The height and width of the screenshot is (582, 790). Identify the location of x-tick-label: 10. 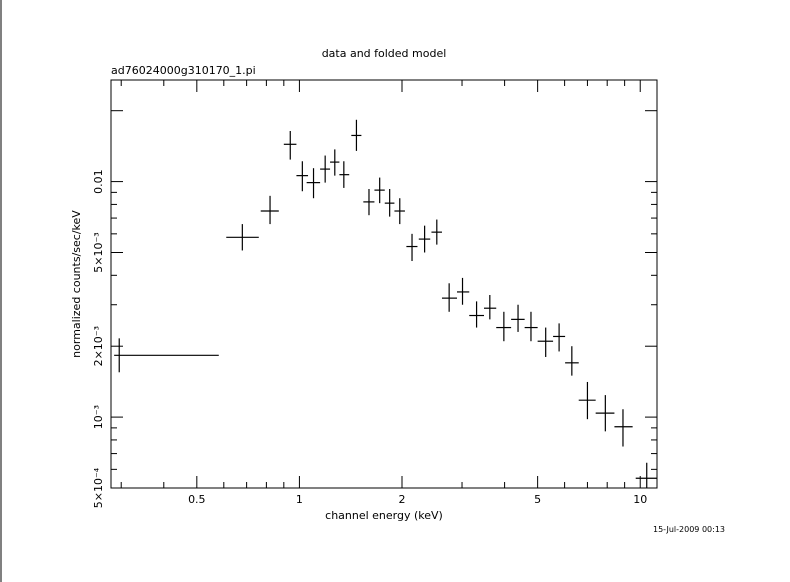
(640, 499).